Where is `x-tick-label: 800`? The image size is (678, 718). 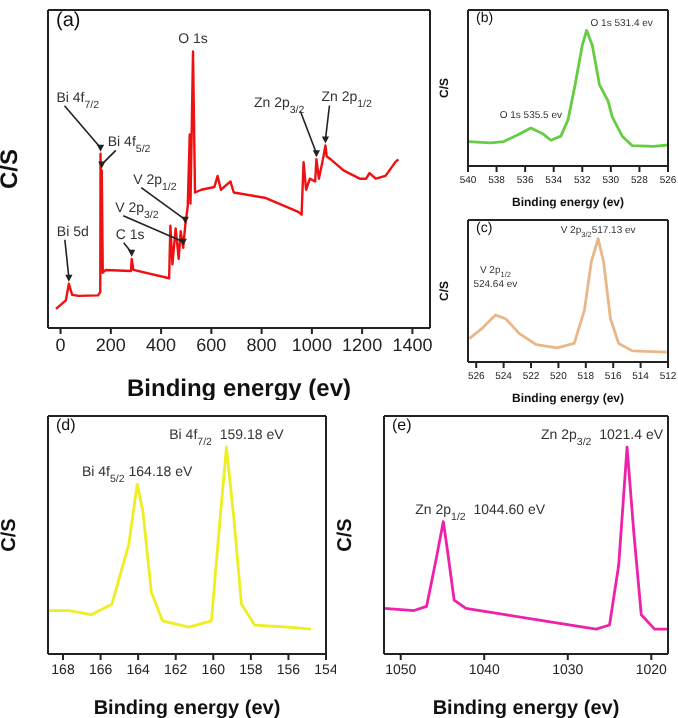
x-tick-label: 800 is located at coordinates (261, 344).